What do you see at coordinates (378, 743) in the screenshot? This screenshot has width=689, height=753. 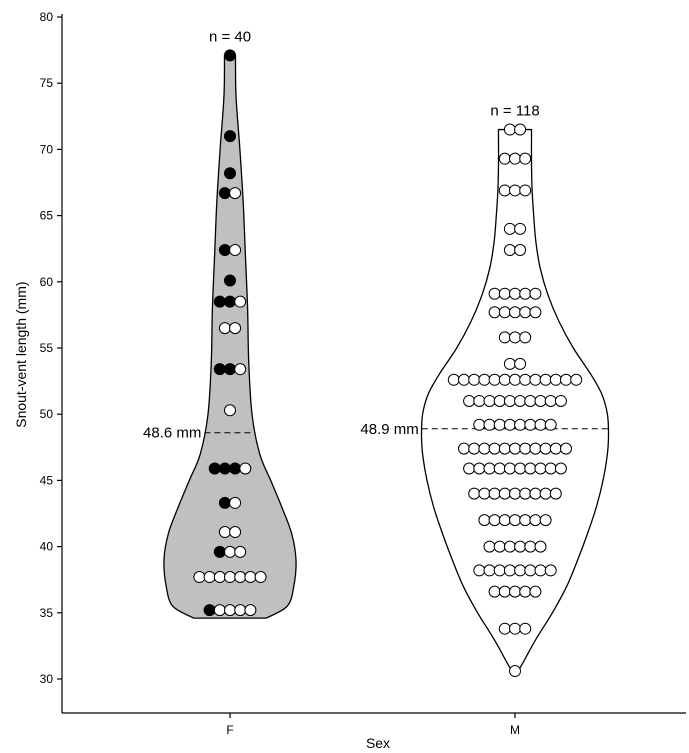 I see `x-axis-title: Sex` at bounding box center [378, 743].